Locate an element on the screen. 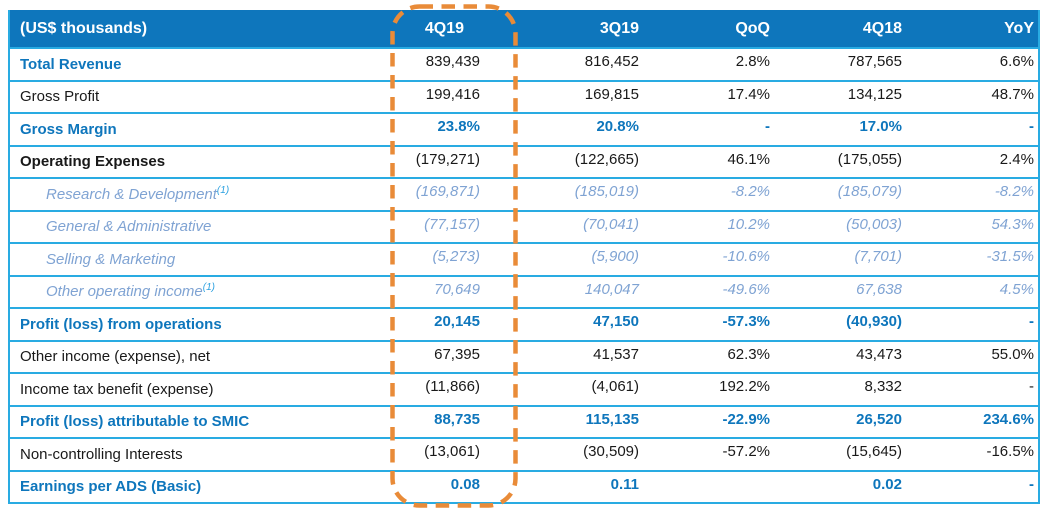 This screenshot has height=512, width=1046. cell-3q19: 816,452 is located at coordinates (584, 64).